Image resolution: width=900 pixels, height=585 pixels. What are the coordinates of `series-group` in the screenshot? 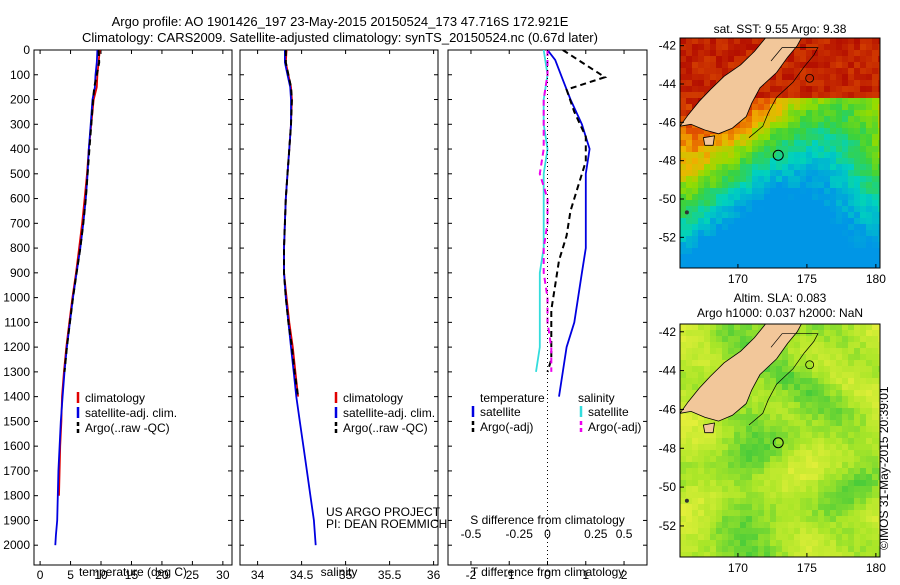 It's located at (77, 298).